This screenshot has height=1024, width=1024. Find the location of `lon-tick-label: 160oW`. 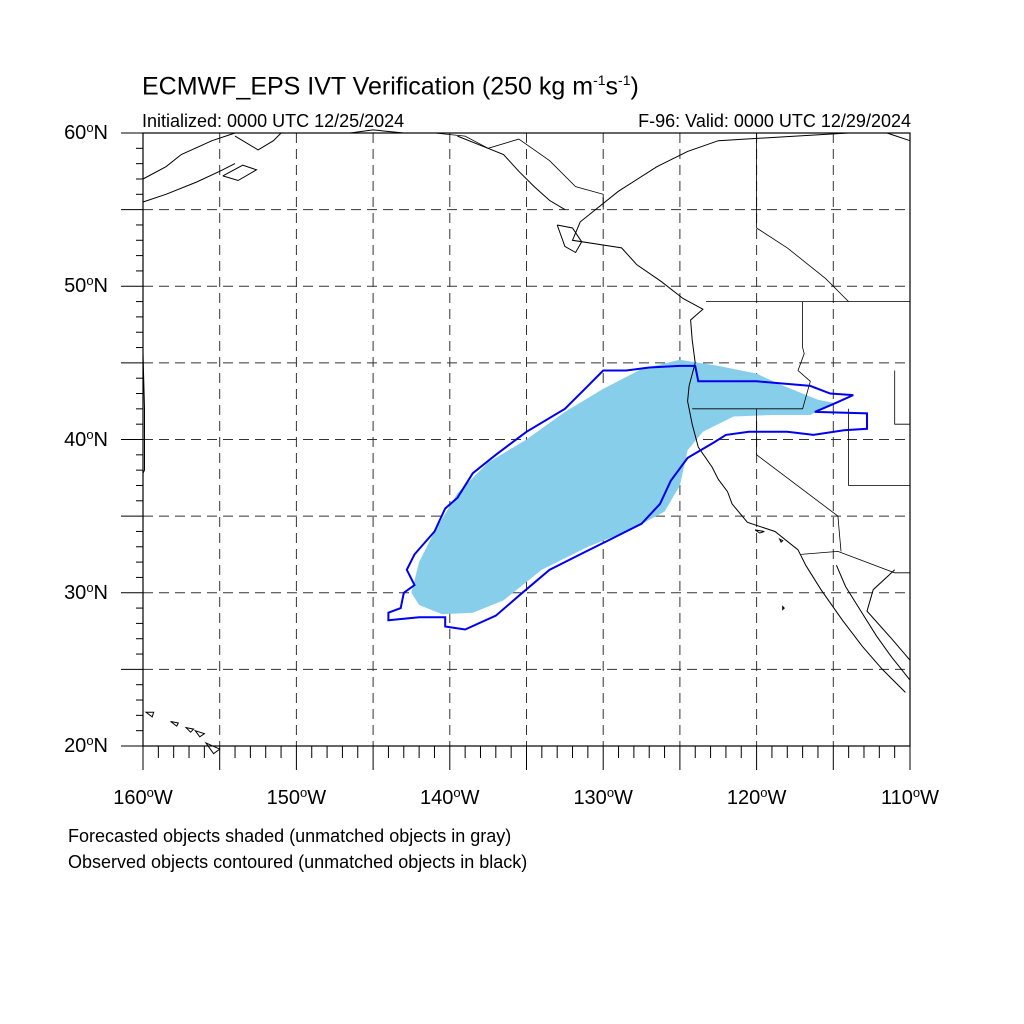

lon-tick-label: 160oW is located at coordinates (143, 797).